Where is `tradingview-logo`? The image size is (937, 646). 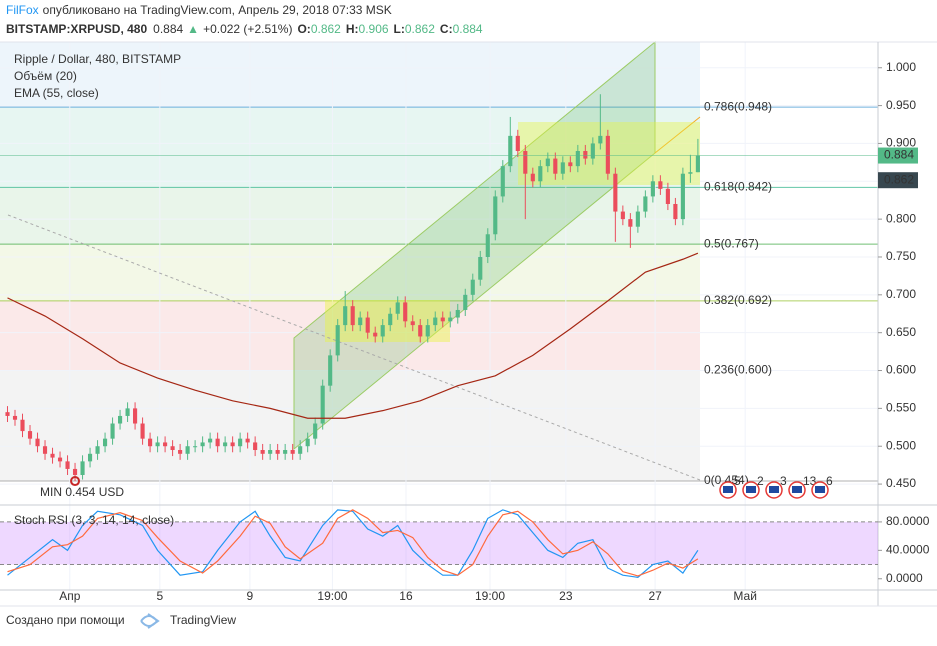 tradingview-logo is located at coordinates (150, 621).